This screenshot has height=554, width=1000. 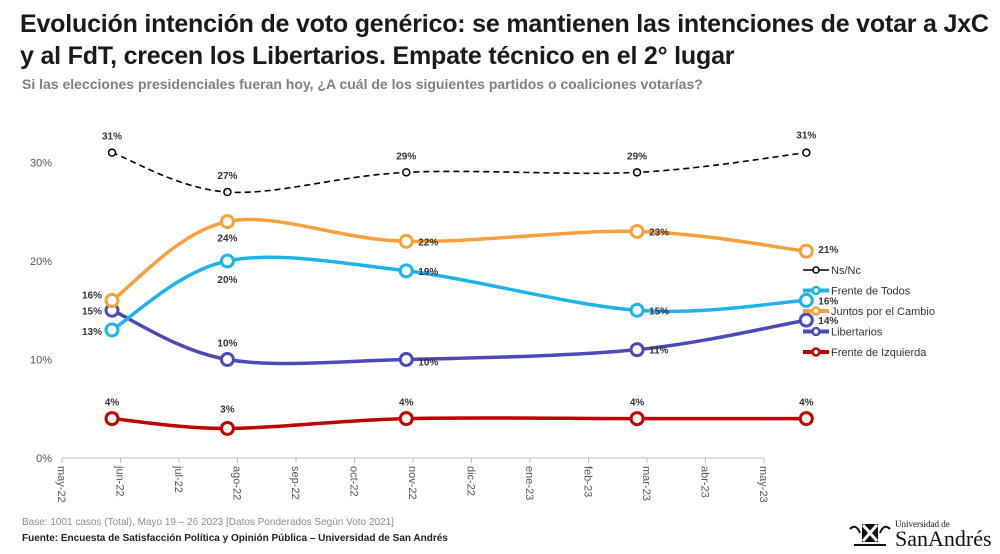 I want to click on series-line-juntos-por-el-cambio, so click(x=459, y=259).